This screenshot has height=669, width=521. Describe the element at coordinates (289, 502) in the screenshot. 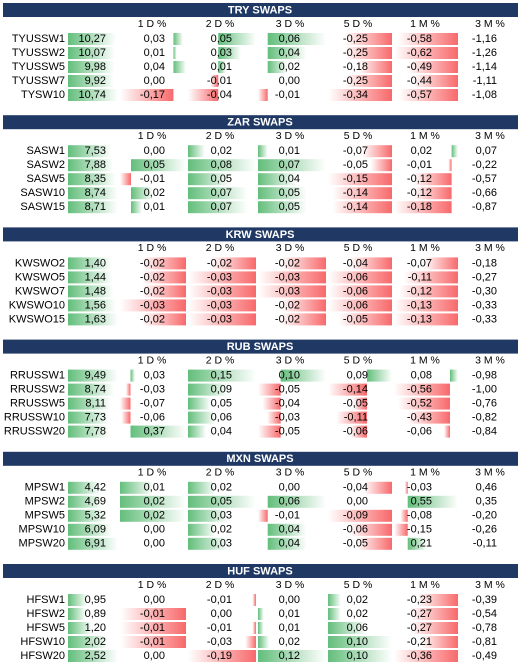

I see `change-value: 0,06` at that location.